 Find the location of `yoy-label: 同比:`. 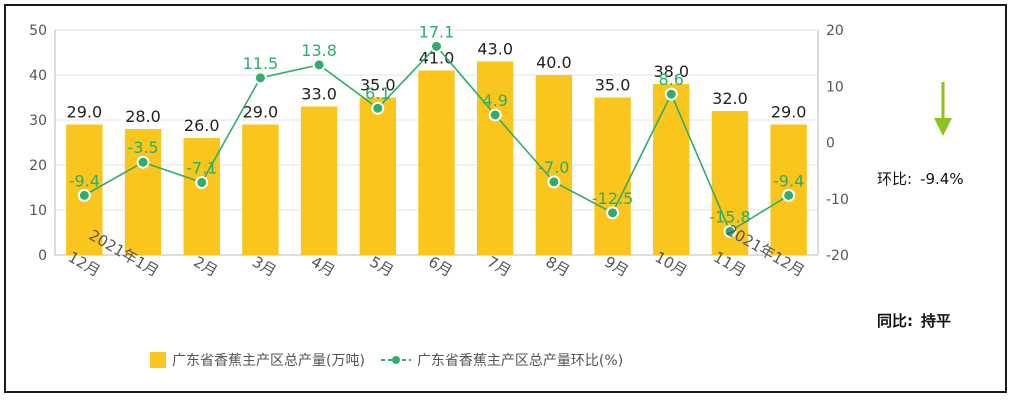

yoy-label: 同比: is located at coordinates (895, 321).